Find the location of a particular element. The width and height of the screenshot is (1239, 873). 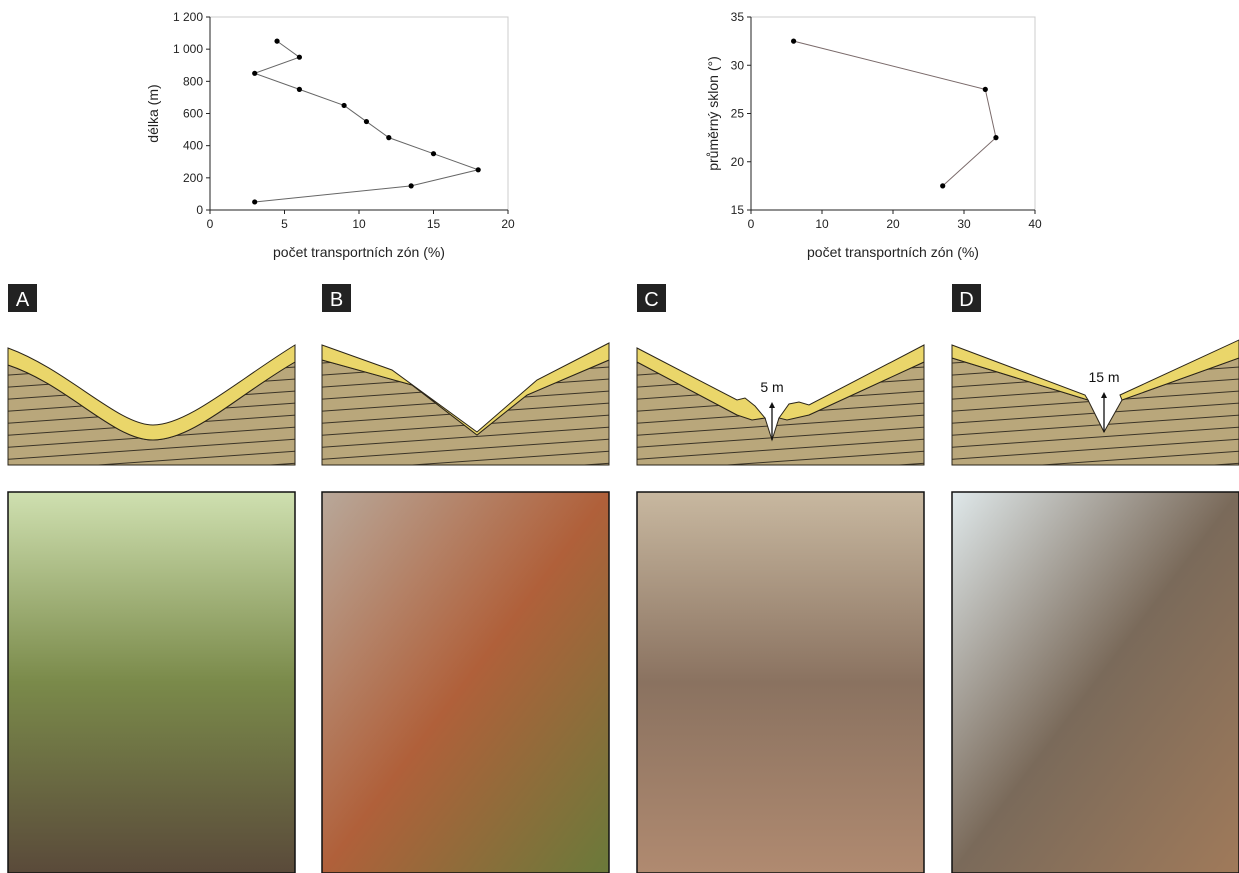

panel-label: B is located at coordinates (336, 300).